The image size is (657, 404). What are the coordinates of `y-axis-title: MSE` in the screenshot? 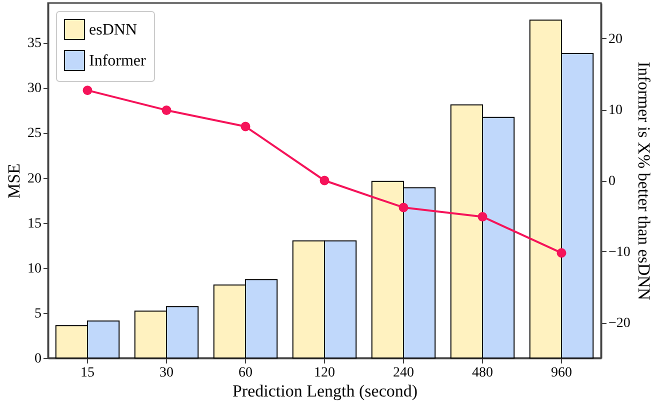 It's located at (14, 181).